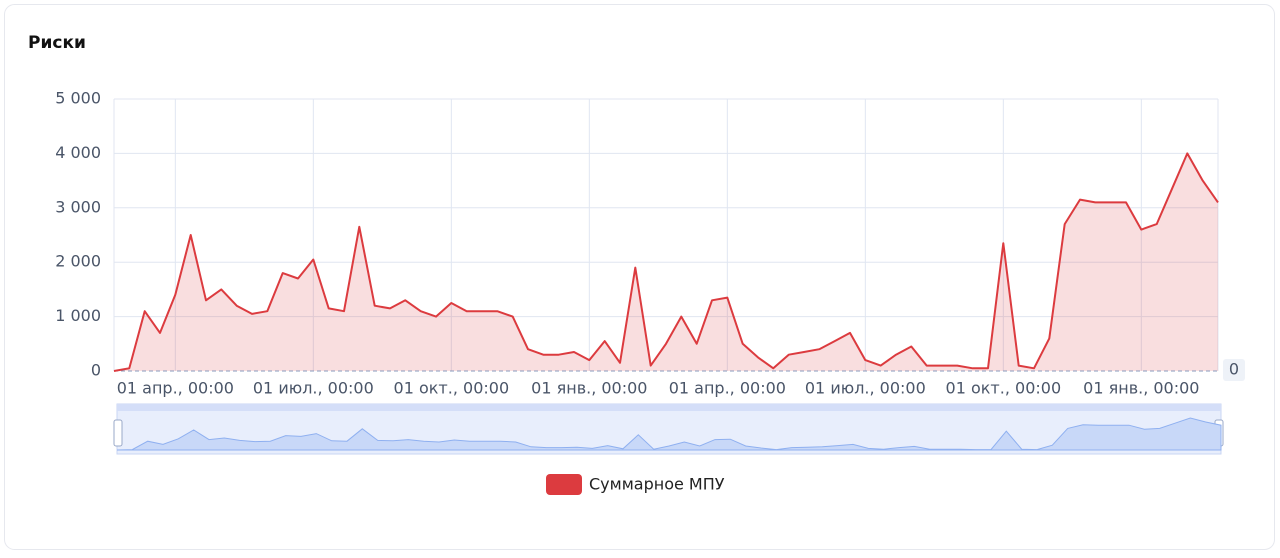 The image size is (1280, 558). What do you see at coordinates (78, 206) in the screenshot?
I see `y-tick-label: 3 000` at bounding box center [78, 206].